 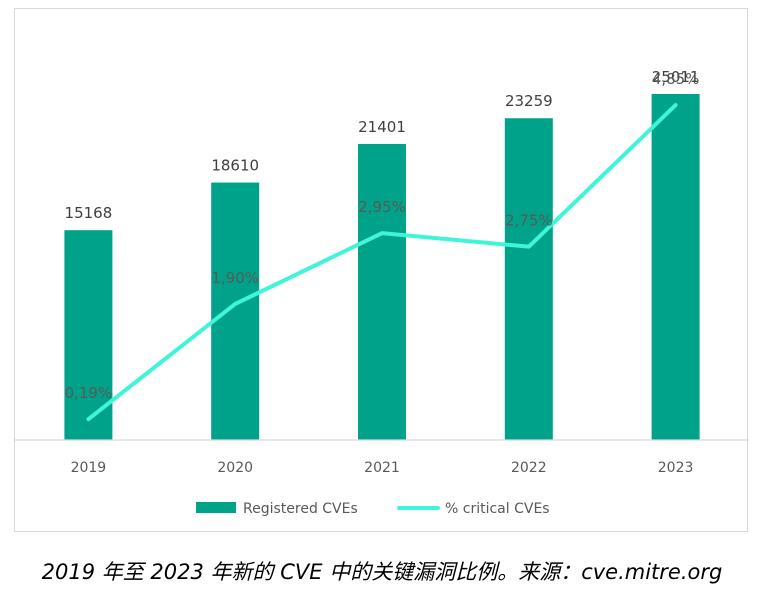 I want to click on bar-label-2023: 25011, so click(x=676, y=77).